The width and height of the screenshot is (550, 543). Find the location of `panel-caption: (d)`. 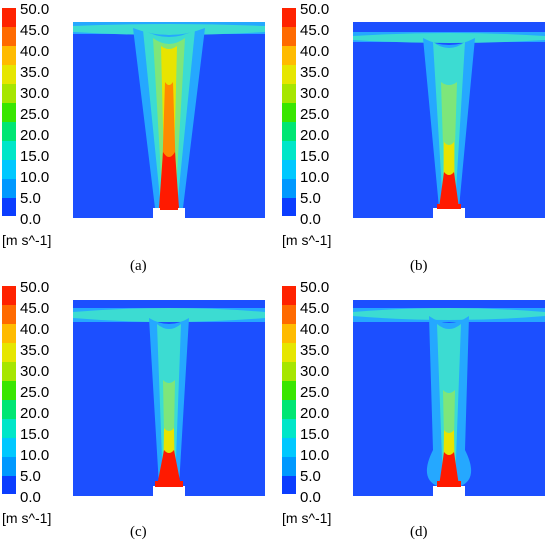

panel-caption: (d) is located at coordinates (419, 532).